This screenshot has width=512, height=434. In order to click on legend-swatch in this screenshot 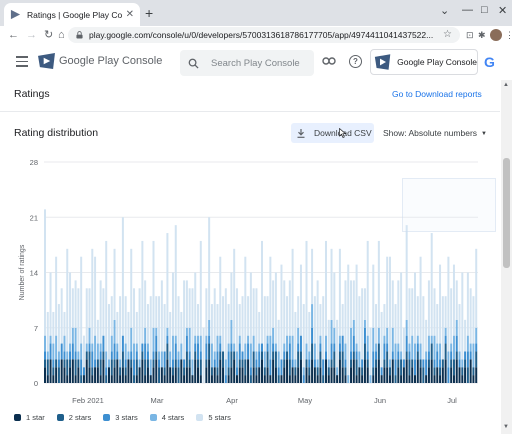, I will do `click(17, 417)`.